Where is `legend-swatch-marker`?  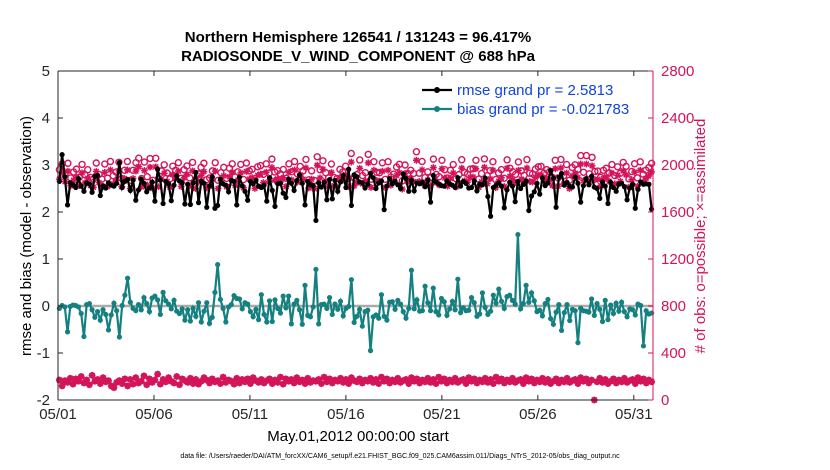
legend-swatch-marker is located at coordinates (437, 109).